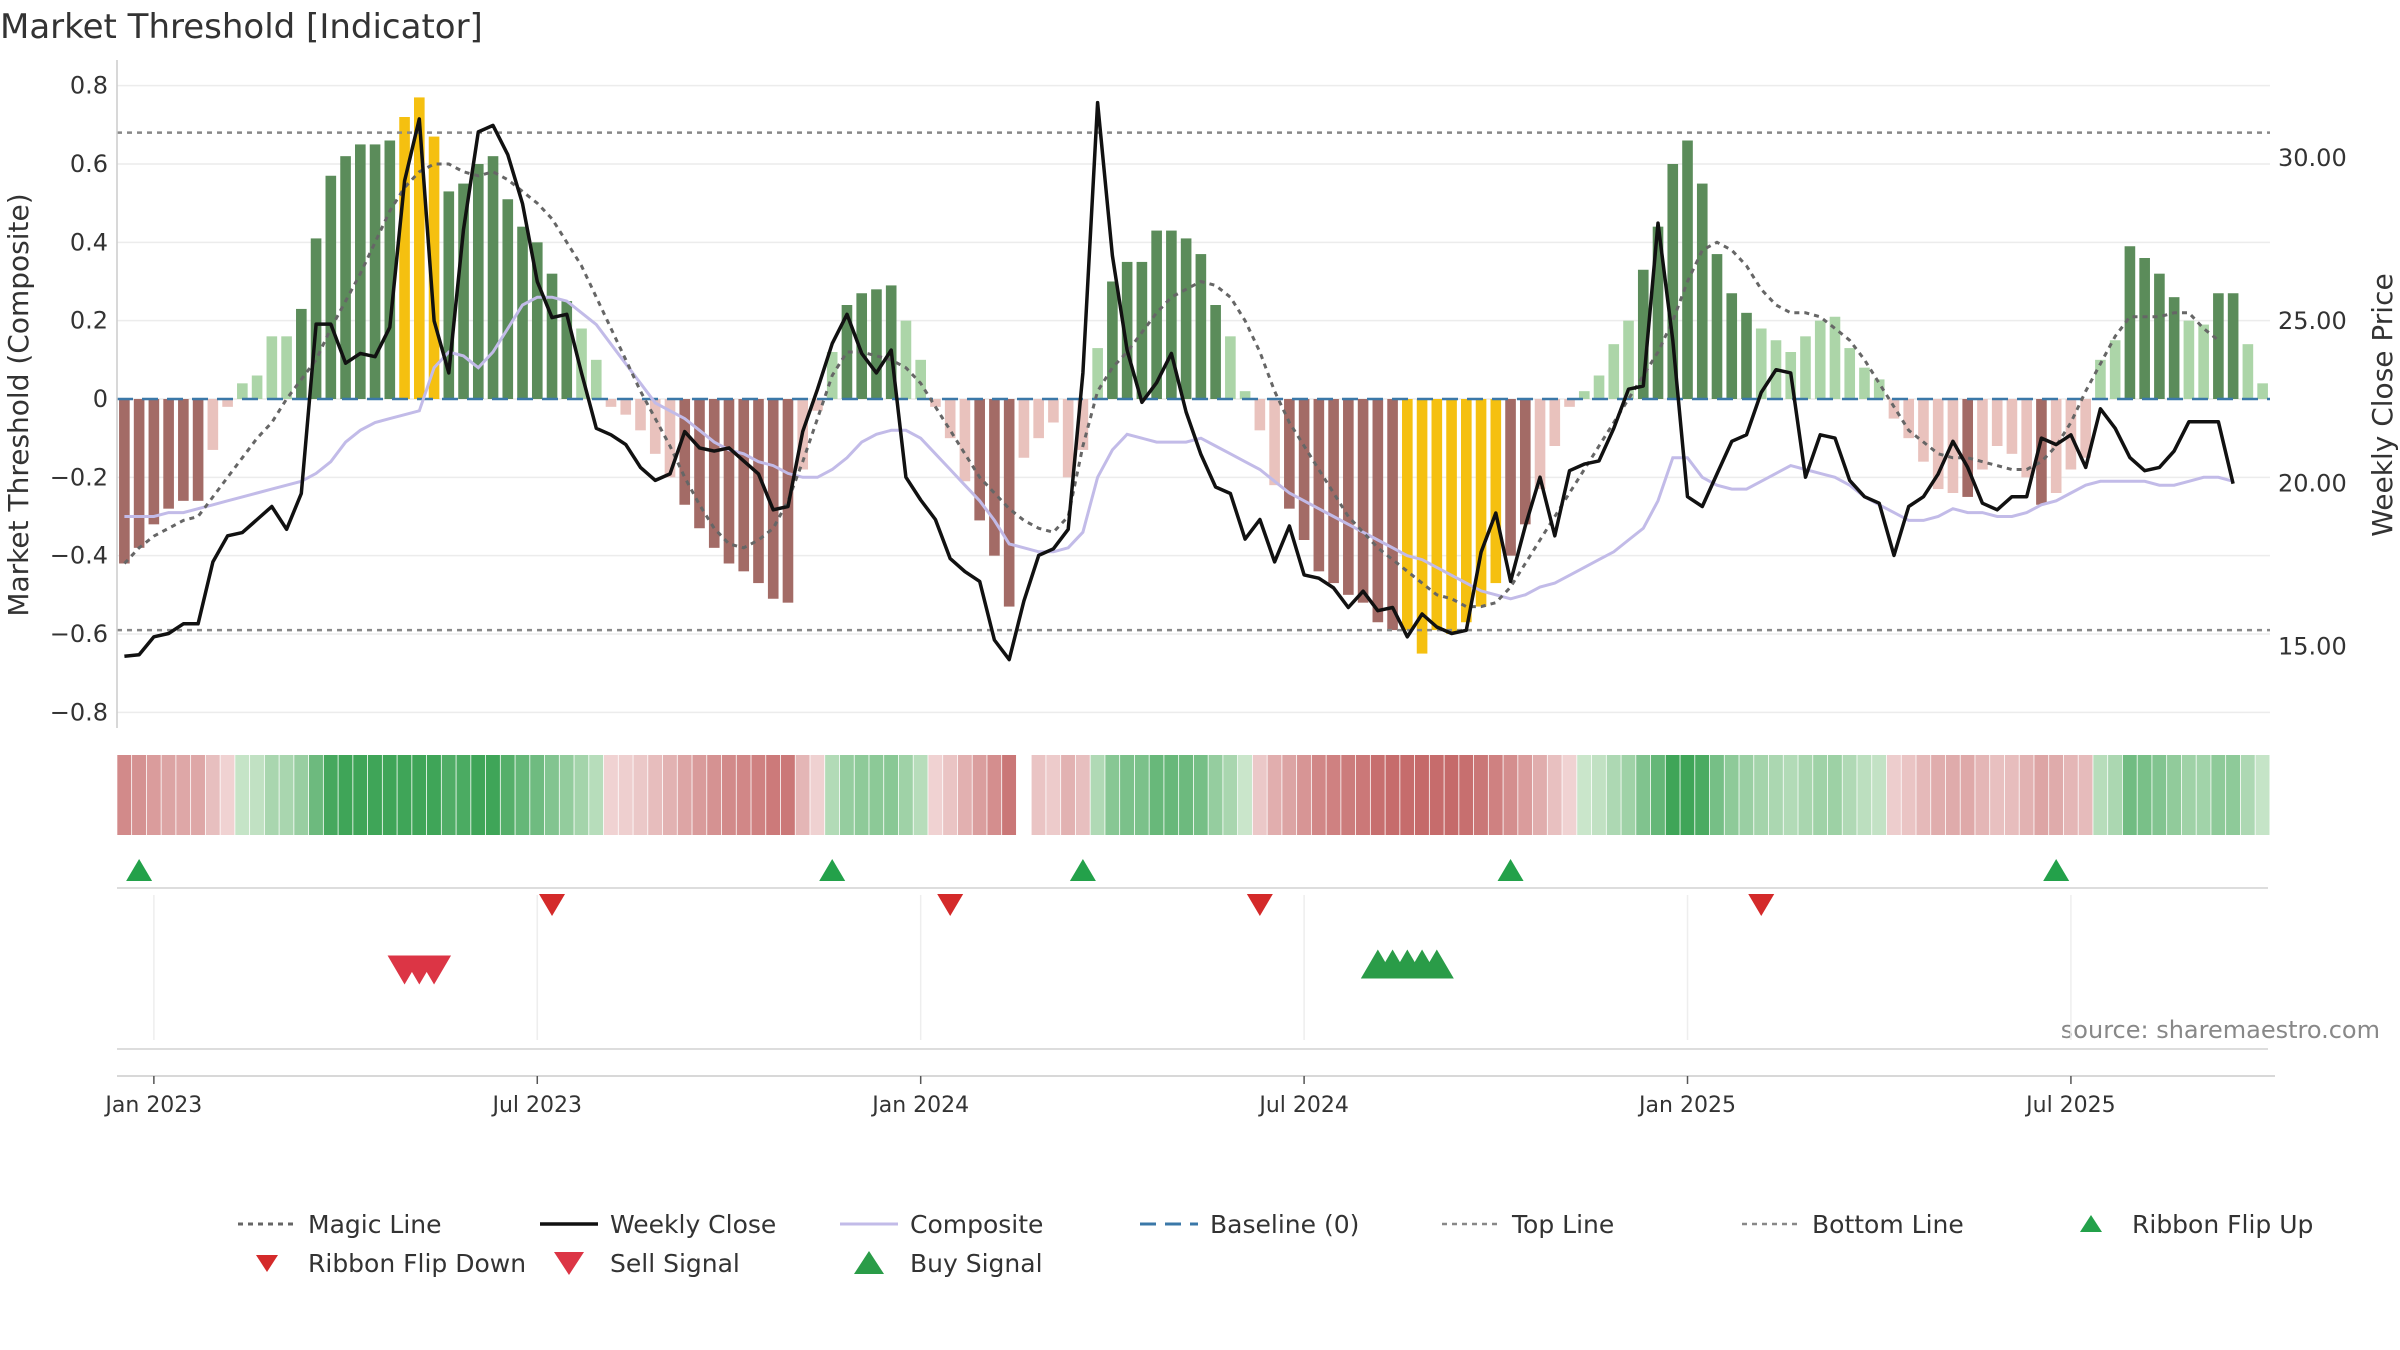  Describe the element at coordinates (693, 1224) in the screenshot. I see `legend-label: Weekly Close` at that location.